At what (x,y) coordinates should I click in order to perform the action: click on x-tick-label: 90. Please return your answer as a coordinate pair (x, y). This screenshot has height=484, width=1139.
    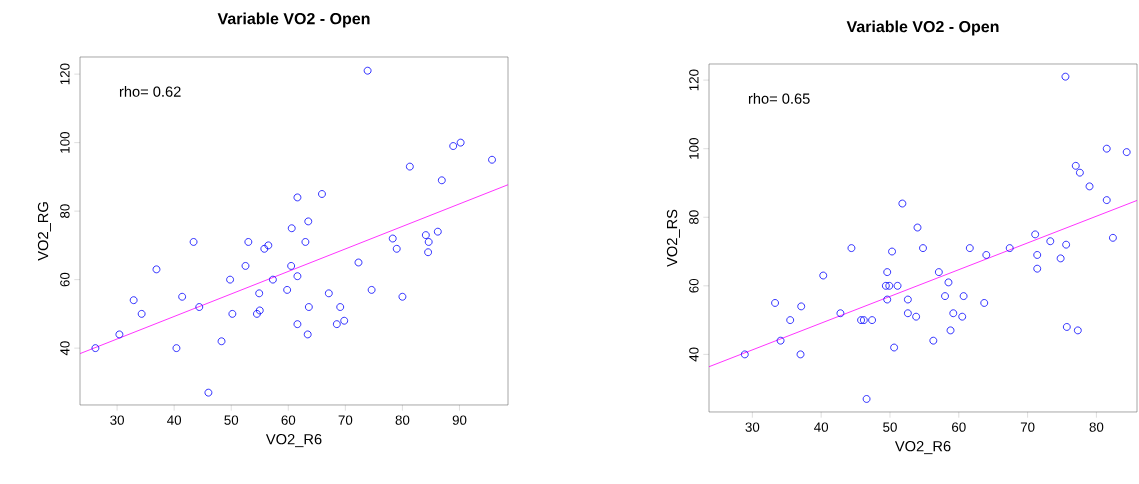
    Looking at the image, I should click on (459, 420).